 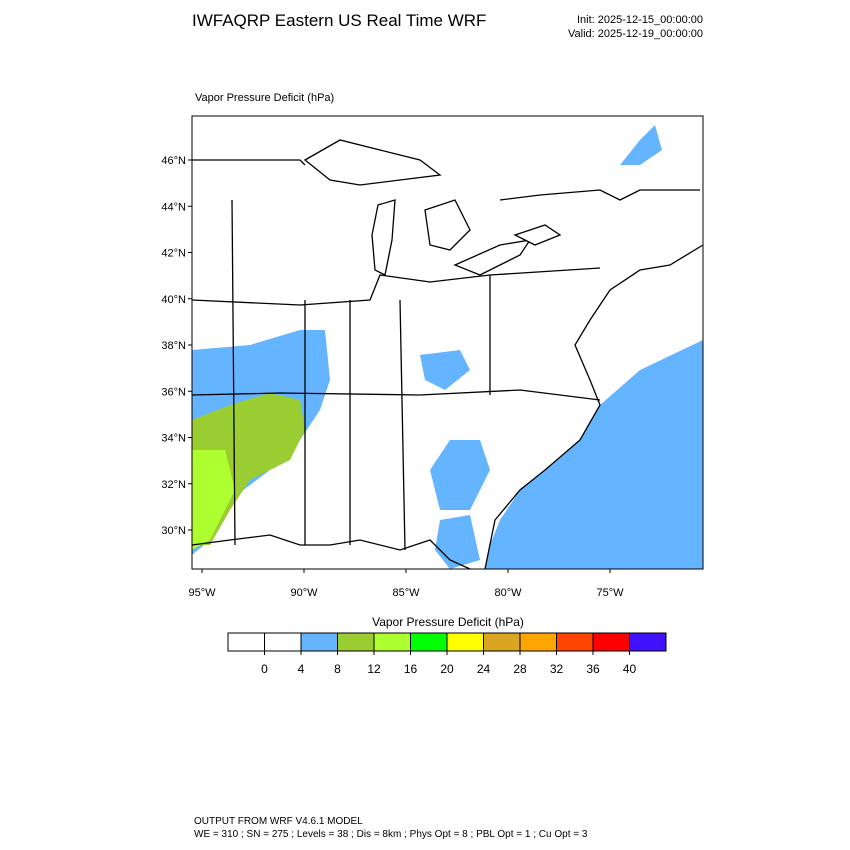 What do you see at coordinates (484, 669) in the screenshot?
I see `colorbar-tick-label: 24` at bounding box center [484, 669].